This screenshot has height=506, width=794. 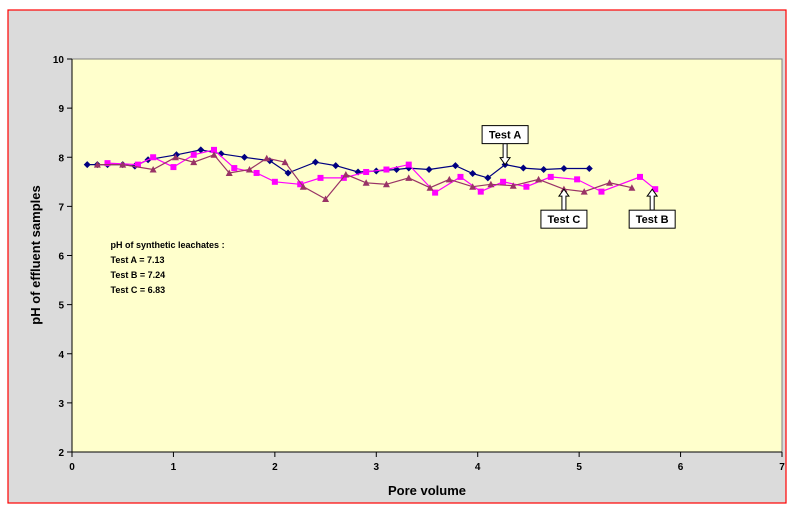 I want to click on x-tick-label: 5, so click(x=579, y=467).